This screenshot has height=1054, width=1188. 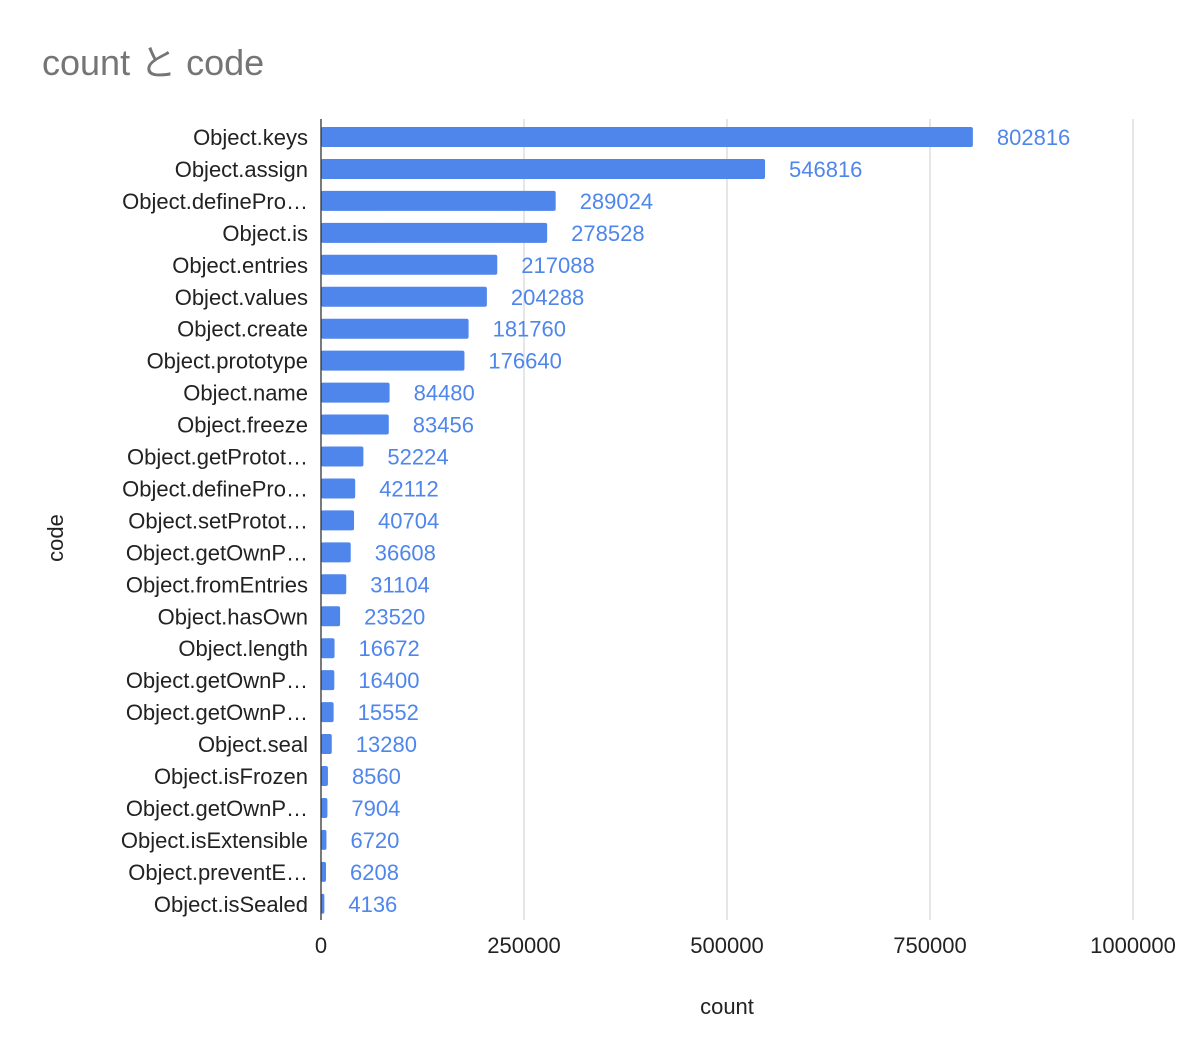 I want to click on data-label: 217088, so click(x=557, y=265).